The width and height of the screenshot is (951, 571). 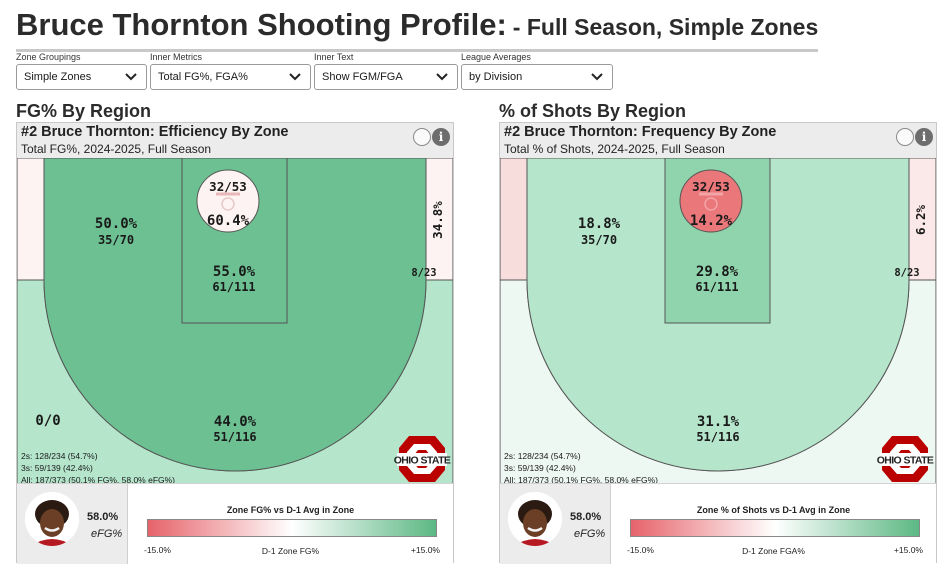 I want to click on inner-metrics-label: Inner Metrics, so click(x=176, y=57).